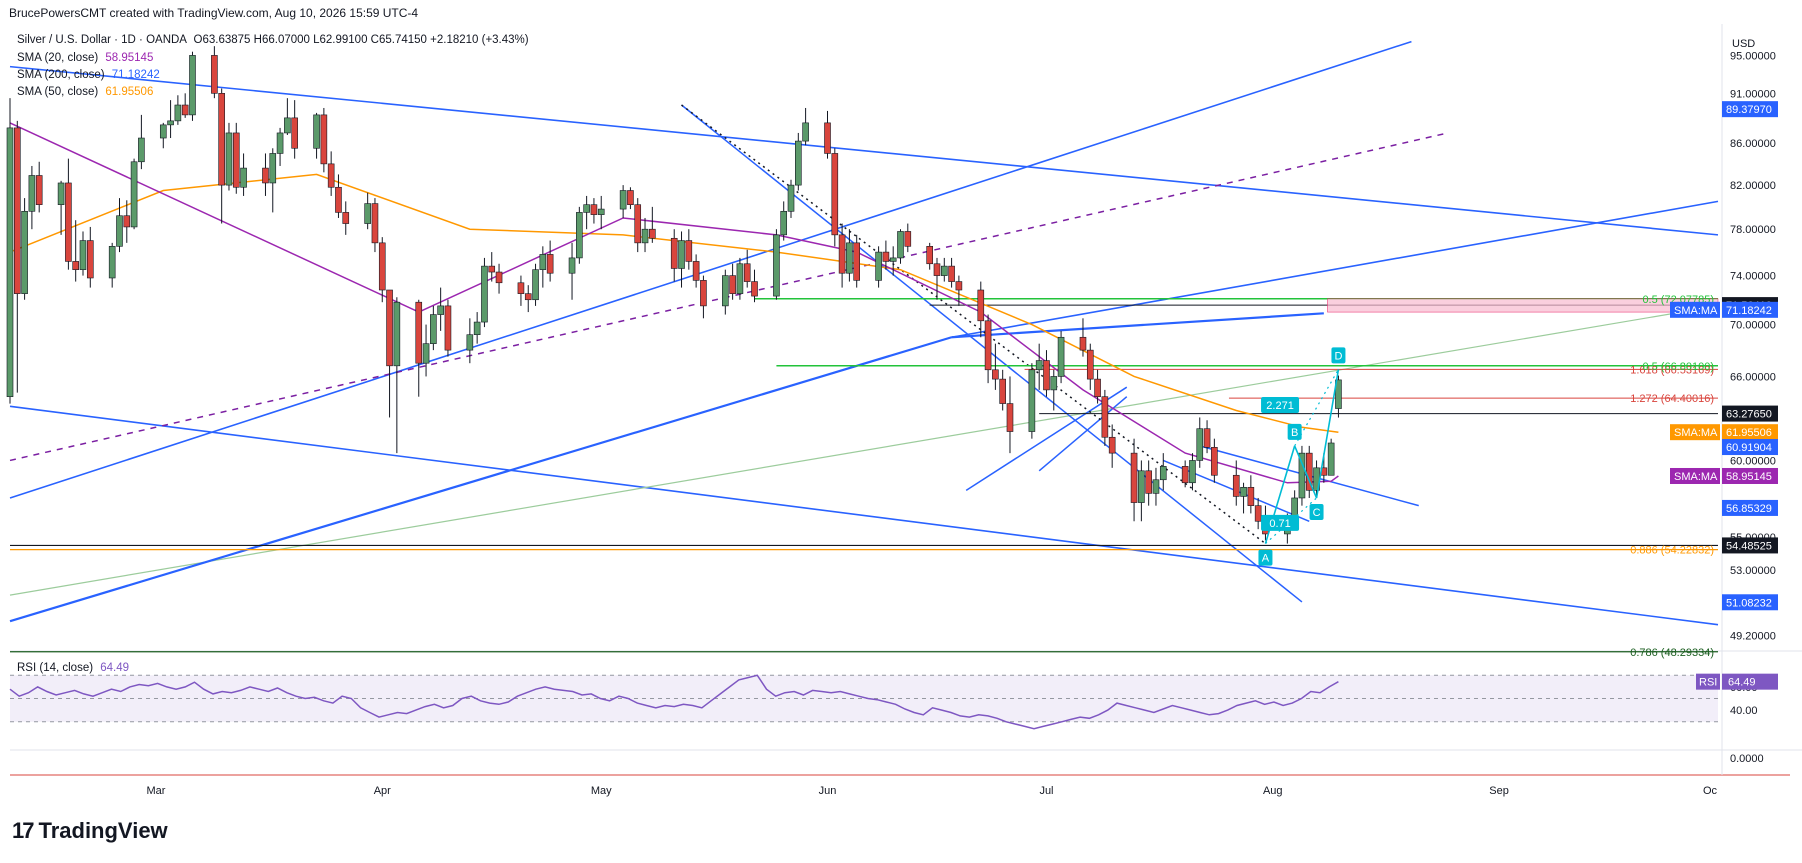 Image resolution: width=1802 pixels, height=863 pixels. What do you see at coordinates (85, 58) in the screenshot?
I see `sma20-legend: SMA (20, close) 58.95145` at bounding box center [85, 58].